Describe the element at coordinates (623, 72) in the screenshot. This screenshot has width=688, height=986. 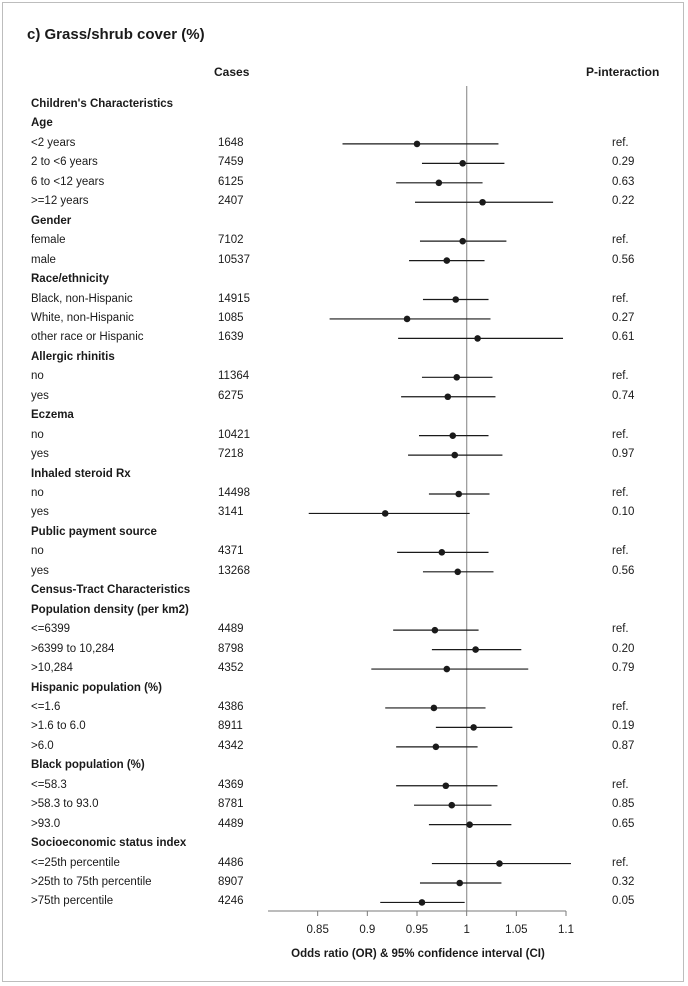
I see `p-interaction-column-header: P-interaction` at that location.